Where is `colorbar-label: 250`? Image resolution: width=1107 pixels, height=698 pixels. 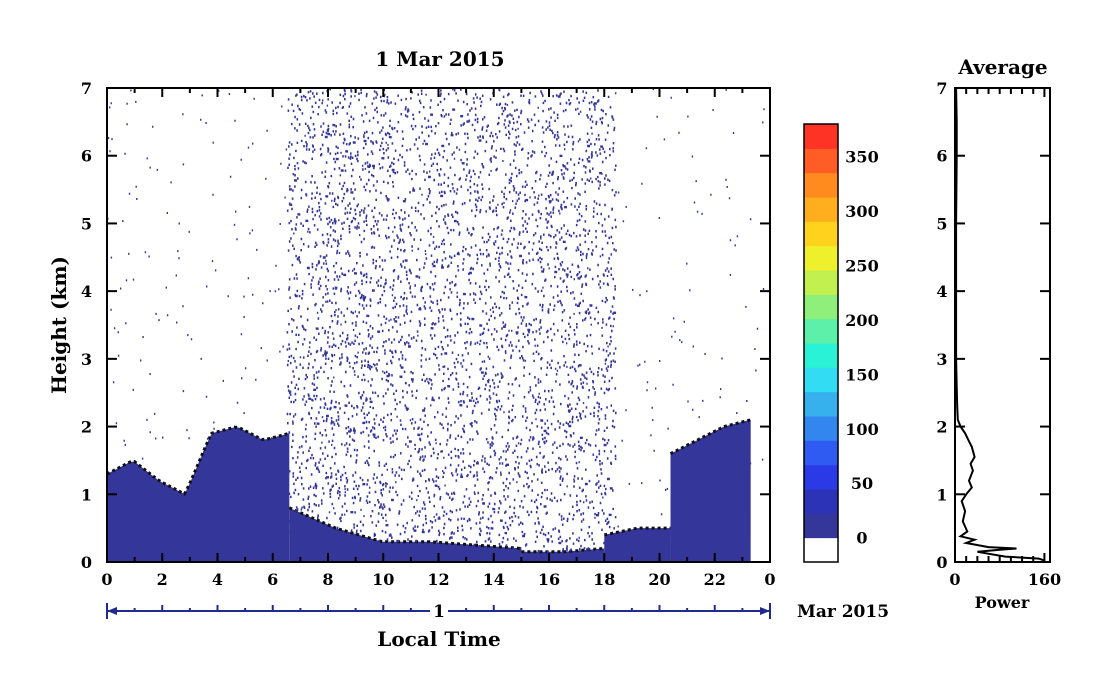 colorbar-label: 250 is located at coordinates (861, 266).